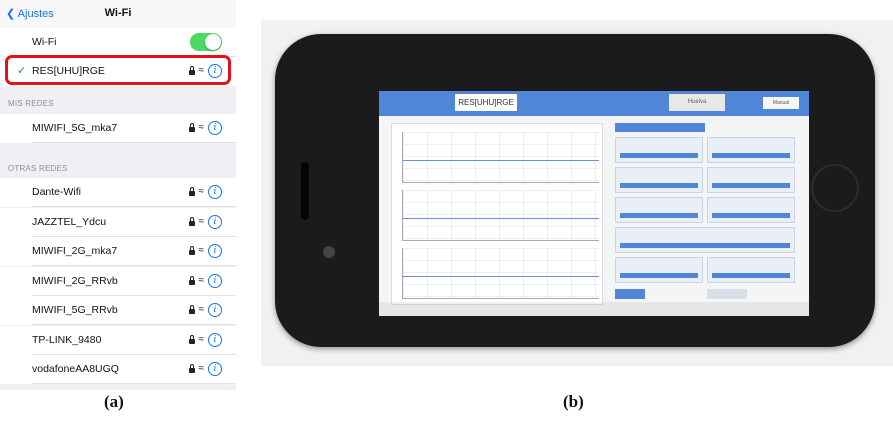 The image size is (893, 423). What do you see at coordinates (118, 340) in the screenshot?
I see `network-row: TP-LINK_9480 ≈ i` at bounding box center [118, 340].